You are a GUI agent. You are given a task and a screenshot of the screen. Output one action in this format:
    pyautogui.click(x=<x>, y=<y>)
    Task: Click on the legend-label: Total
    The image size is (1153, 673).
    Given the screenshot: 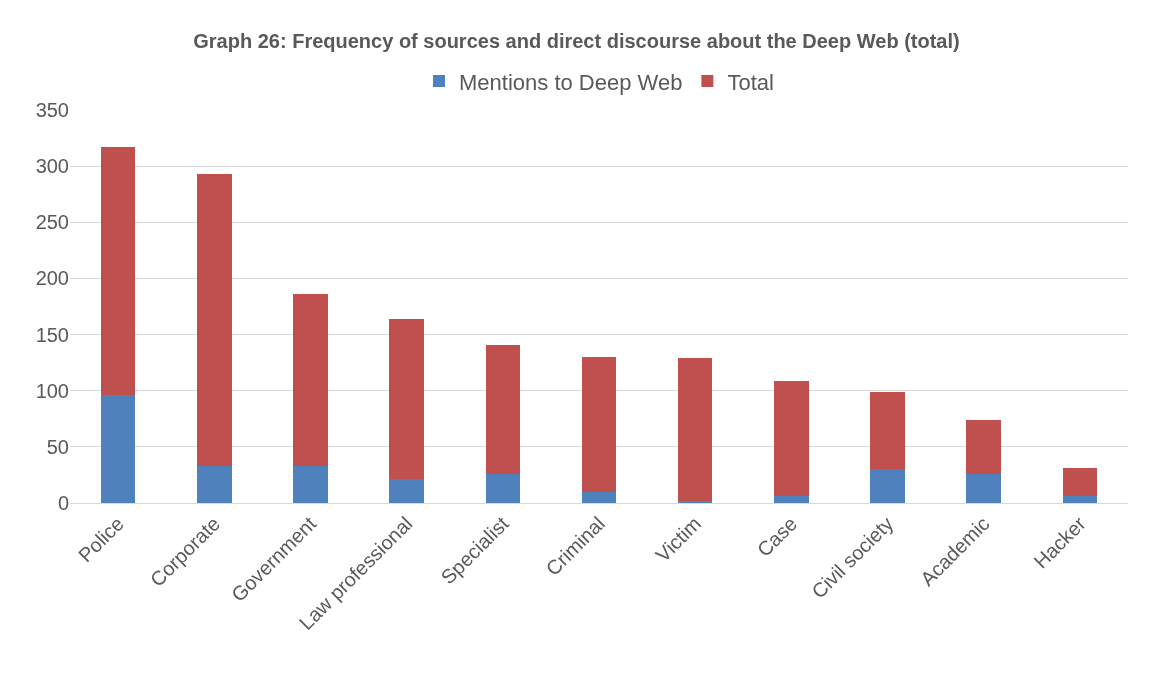 What is the action you would take?
    pyautogui.click(x=750, y=82)
    